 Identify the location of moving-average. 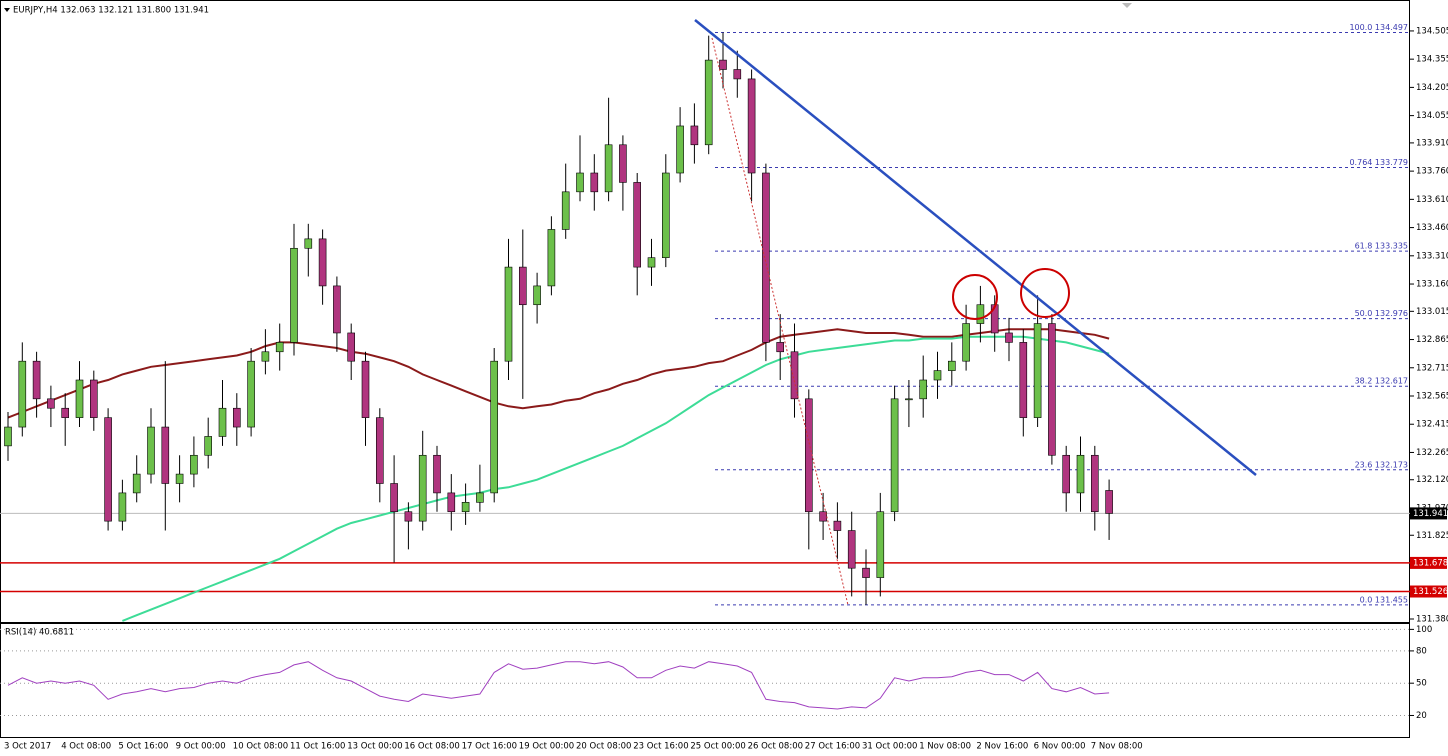
(558, 373).